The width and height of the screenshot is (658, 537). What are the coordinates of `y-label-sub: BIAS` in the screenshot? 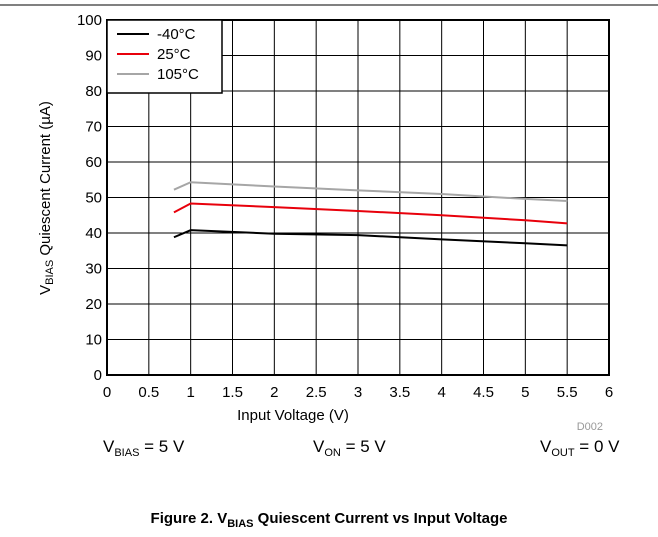 It's located at (50, 272).